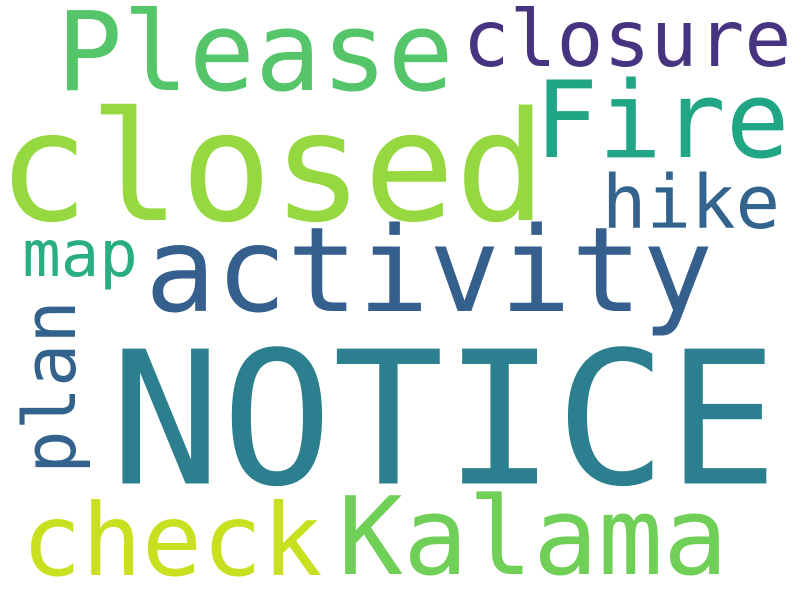 The width and height of the screenshot is (800, 600). Describe the element at coordinates (662, 120) in the screenshot. I see `word-fire: Fire` at that location.